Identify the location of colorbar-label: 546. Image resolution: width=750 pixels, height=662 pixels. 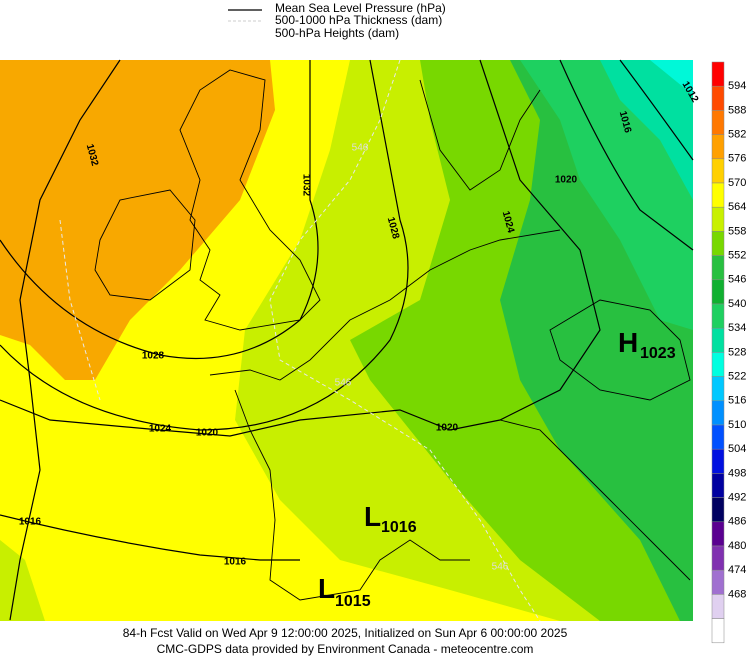
(737, 280).